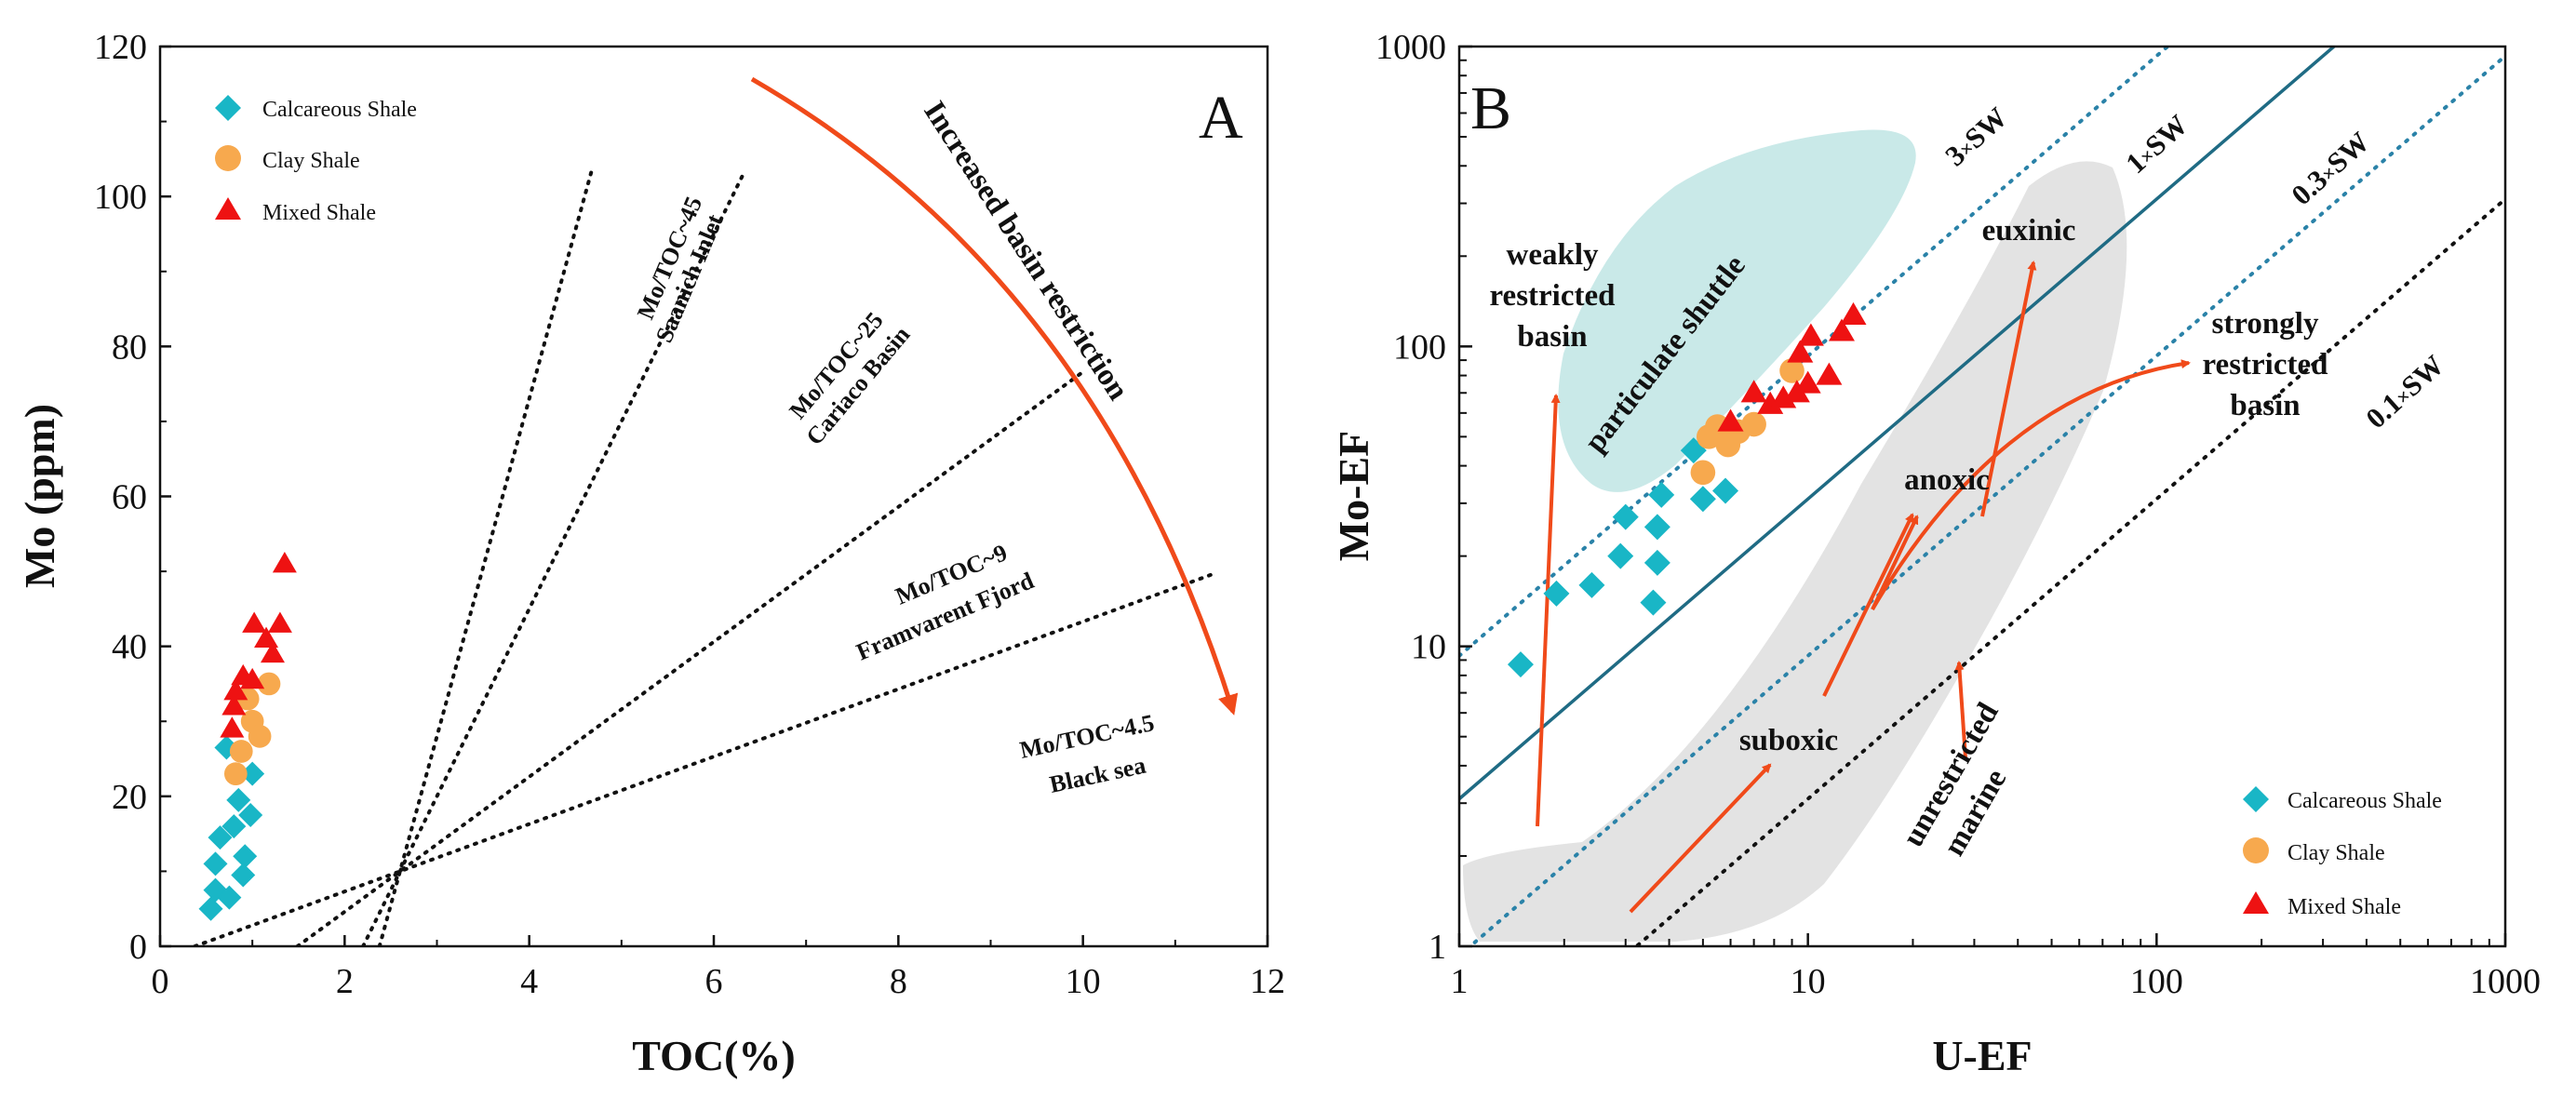  Describe the element at coordinates (2029, 230) in the screenshot. I see `b-label-euxinic: euxinic` at that location.